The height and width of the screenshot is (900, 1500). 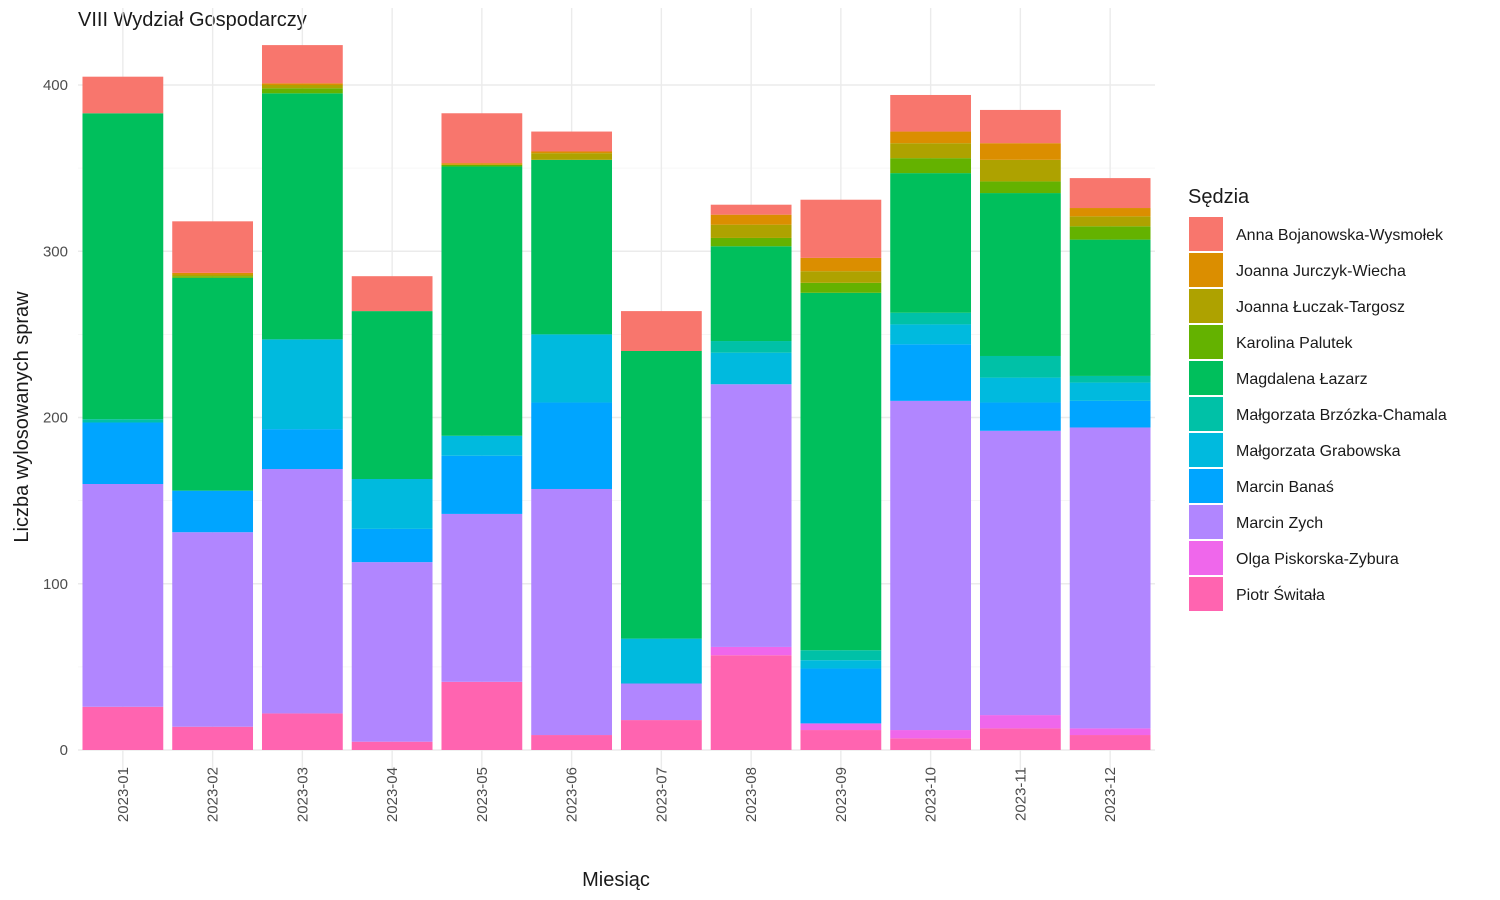 What do you see at coordinates (64, 750) in the screenshot?
I see `y-tick-label: 0` at bounding box center [64, 750].